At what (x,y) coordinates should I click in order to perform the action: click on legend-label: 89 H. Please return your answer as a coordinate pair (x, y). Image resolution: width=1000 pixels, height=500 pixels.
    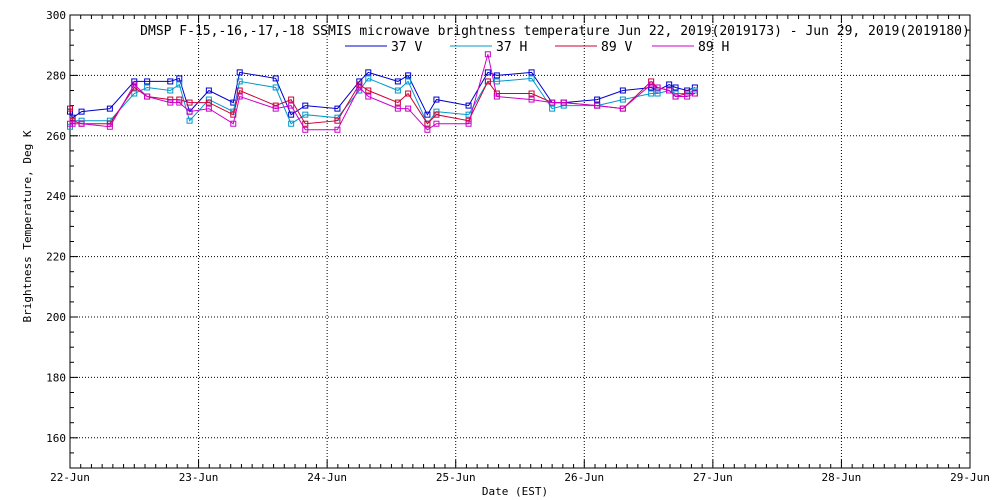
    Looking at the image, I should click on (713, 47).